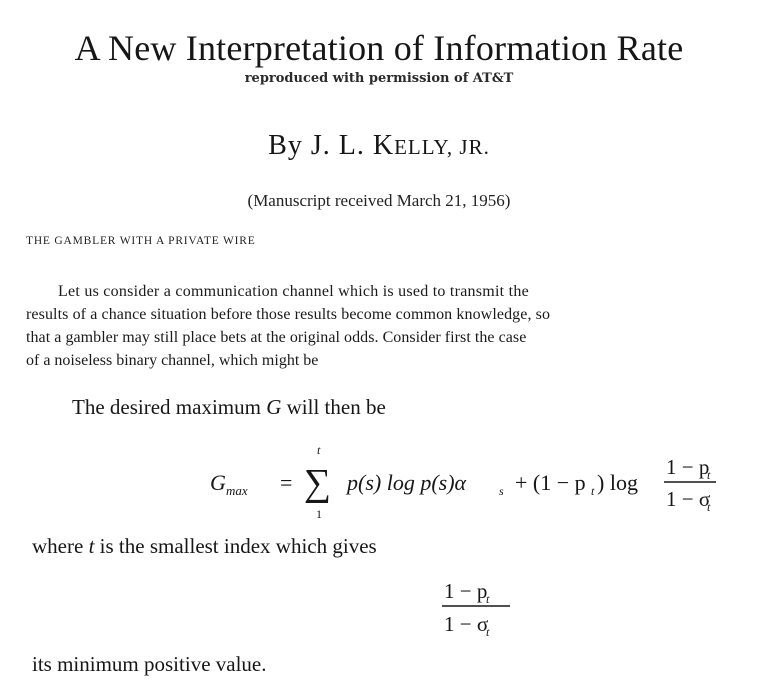  Describe the element at coordinates (420, 147) in the screenshot. I see `author-surname-rest: ELLY` at that location.